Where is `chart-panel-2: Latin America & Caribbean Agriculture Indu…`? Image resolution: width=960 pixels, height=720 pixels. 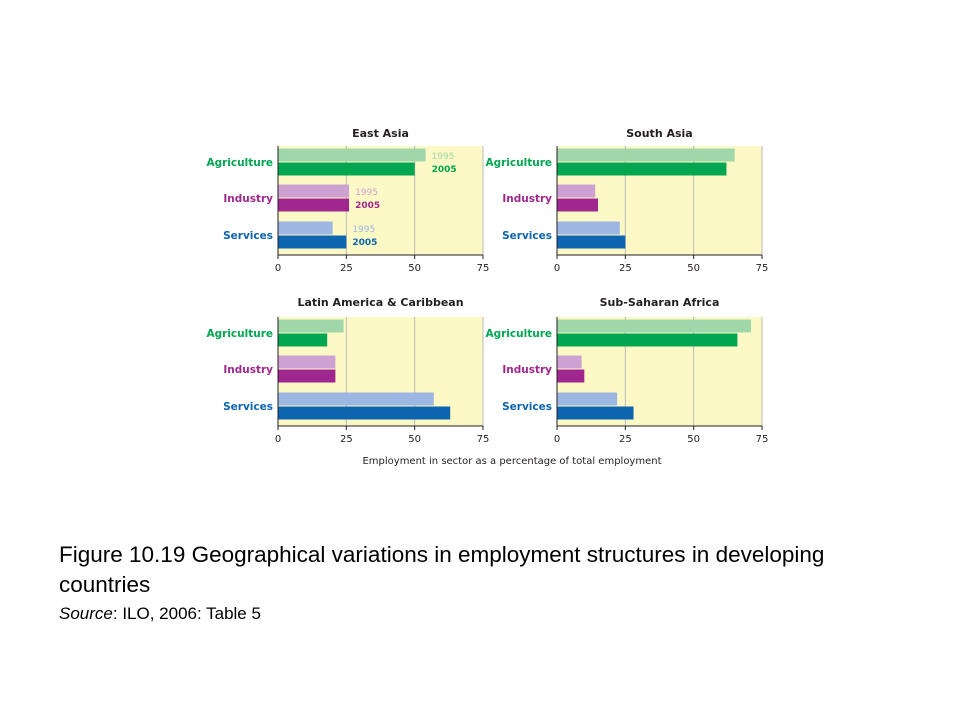
chart-panel-2: Latin America & Caribbean Agriculture Indu… is located at coordinates (347, 370).